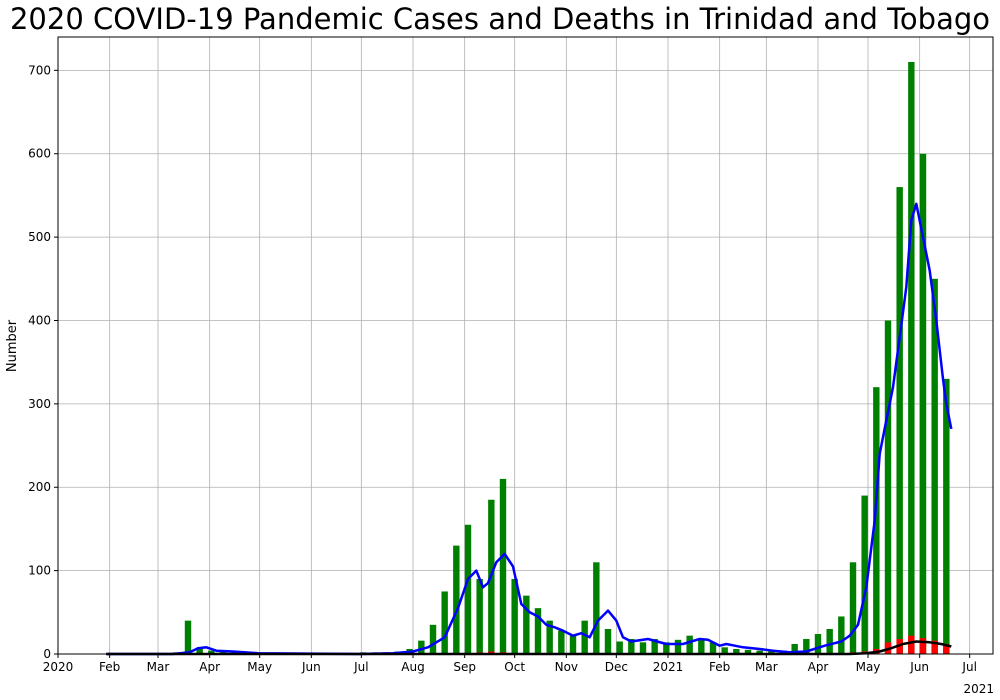 This screenshot has width=1000, height=700. What do you see at coordinates (464, 667) in the screenshot?
I see `x-tick-label: Sep` at bounding box center [464, 667].